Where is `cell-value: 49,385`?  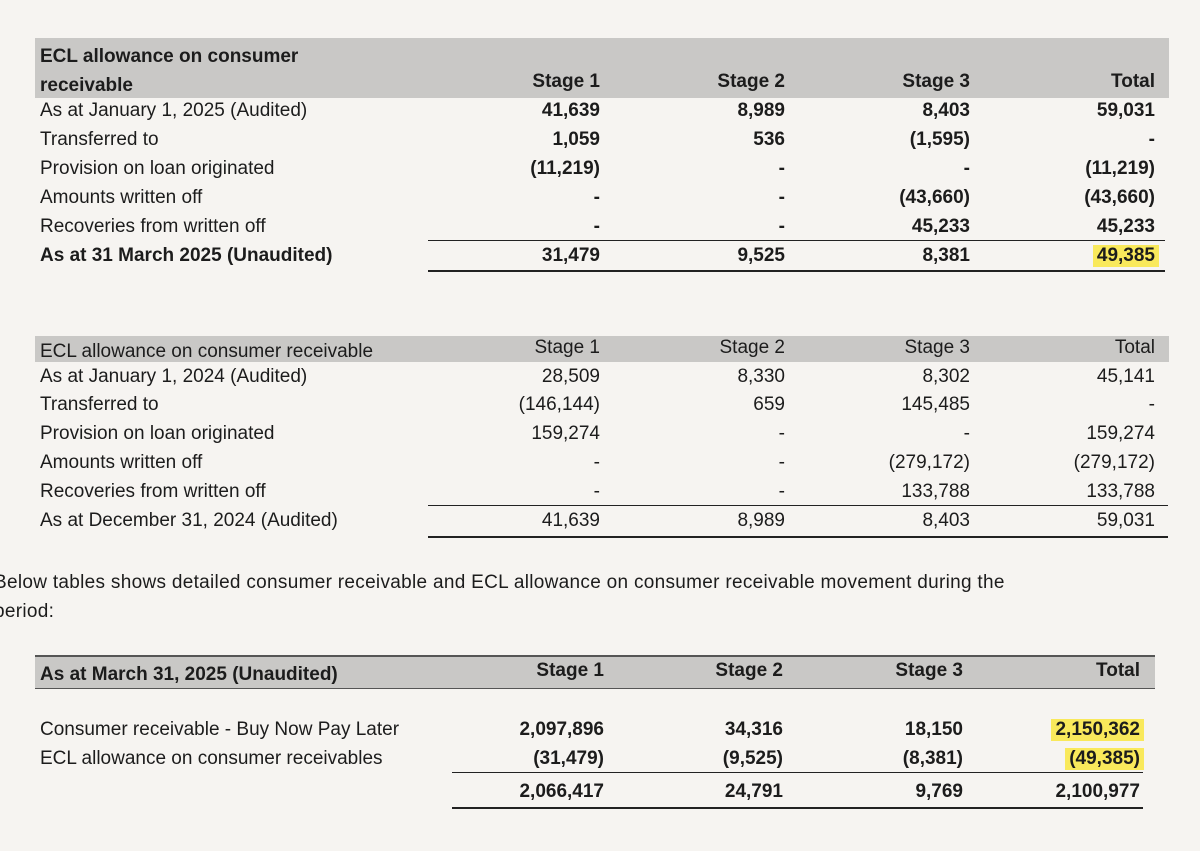
cell-value: 49,385 is located at coordinates (1125, 256).